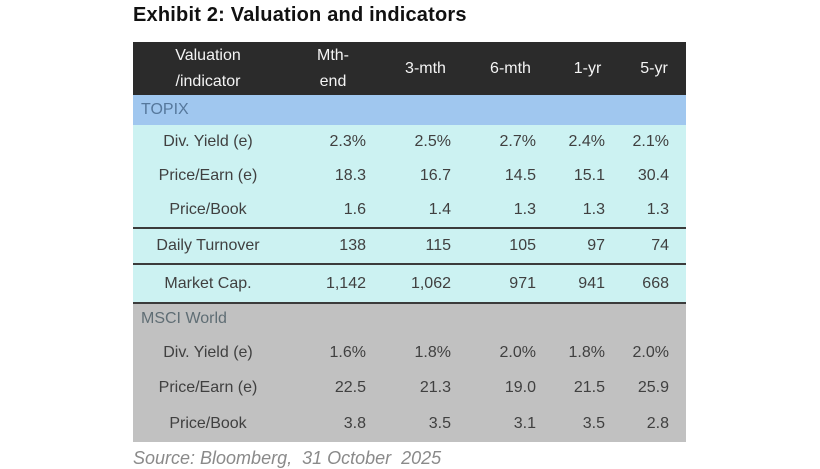  What do you see at coordinates (587, 283) in the screenshot?
I see `cell-value: 941` at bounding box center [587, 283].